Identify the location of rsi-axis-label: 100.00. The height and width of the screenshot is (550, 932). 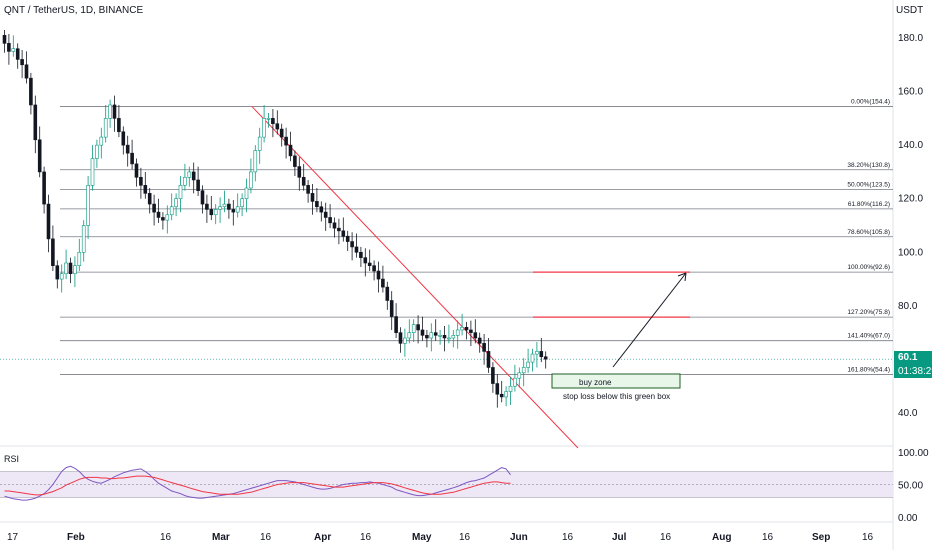
(913, 453).